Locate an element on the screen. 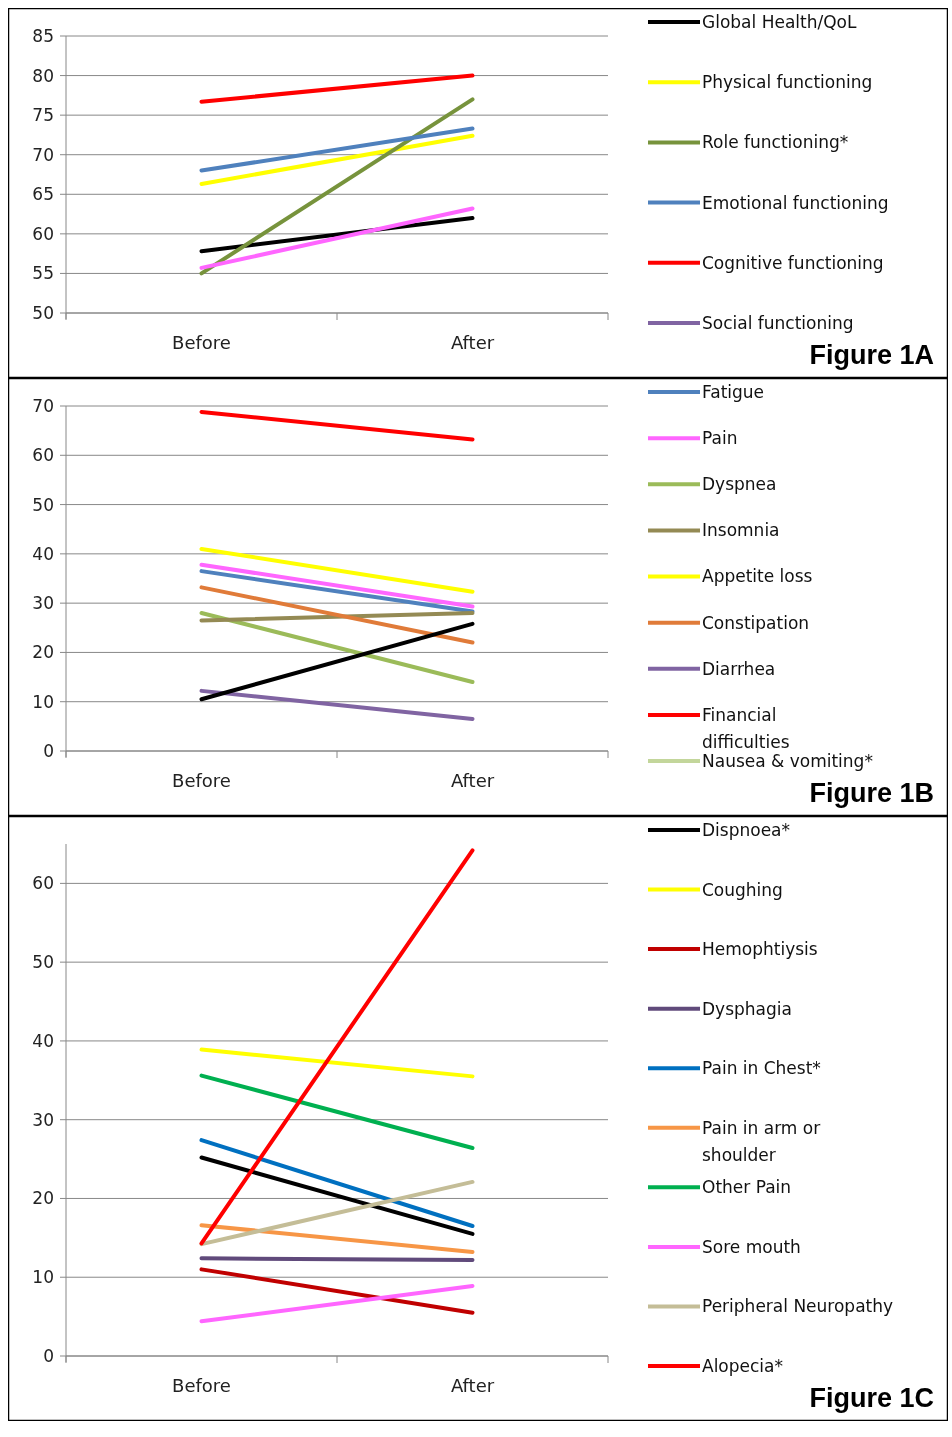  legend-label: Appetite loss is located at coordinates (757, 576).